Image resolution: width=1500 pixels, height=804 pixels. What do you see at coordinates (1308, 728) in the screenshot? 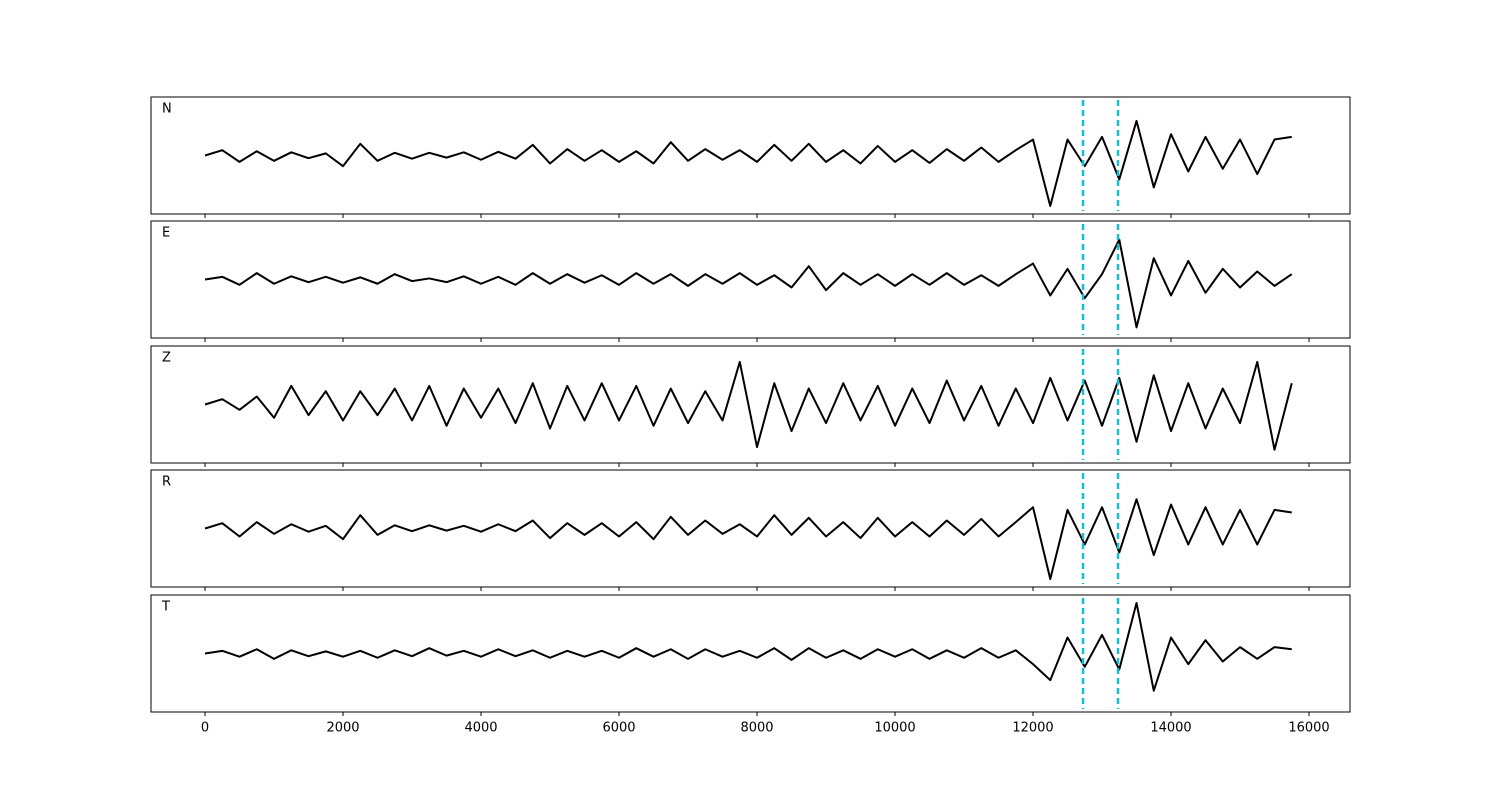
I see `x-tick-label: 16000` at bounding box center [1308, 728].